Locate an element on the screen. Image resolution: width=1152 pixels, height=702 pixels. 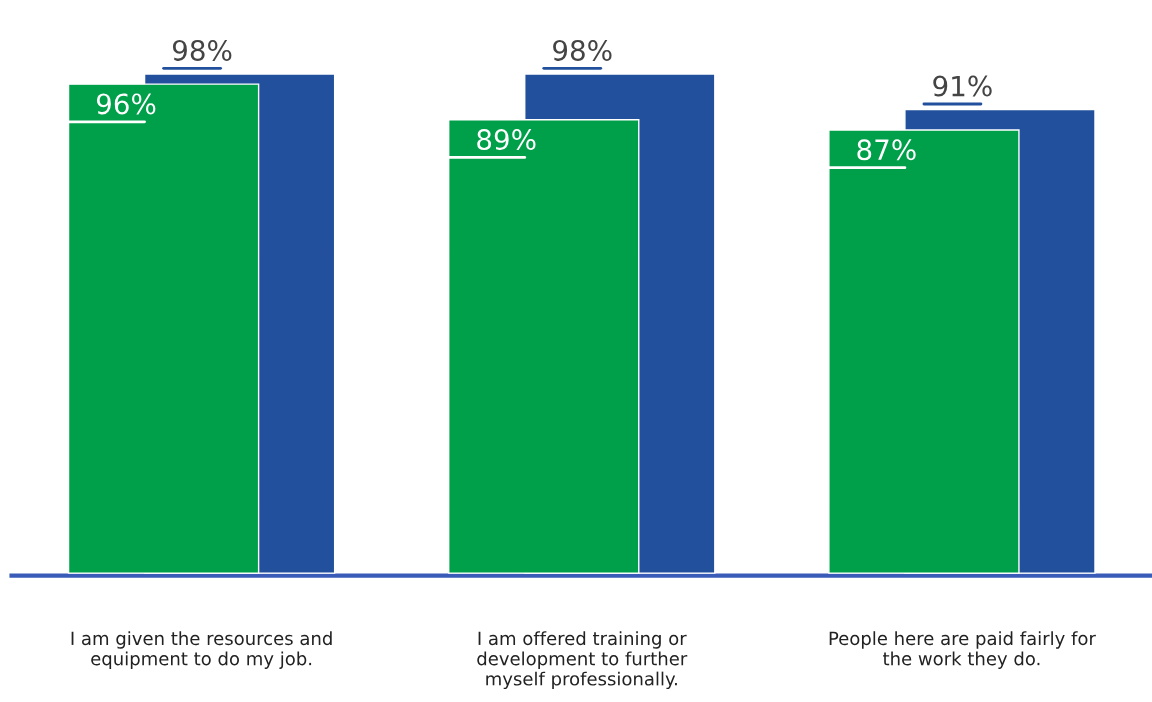
x-tick-label: I am given the resources and equipment to do my job. is located at coordinates (201, 650).